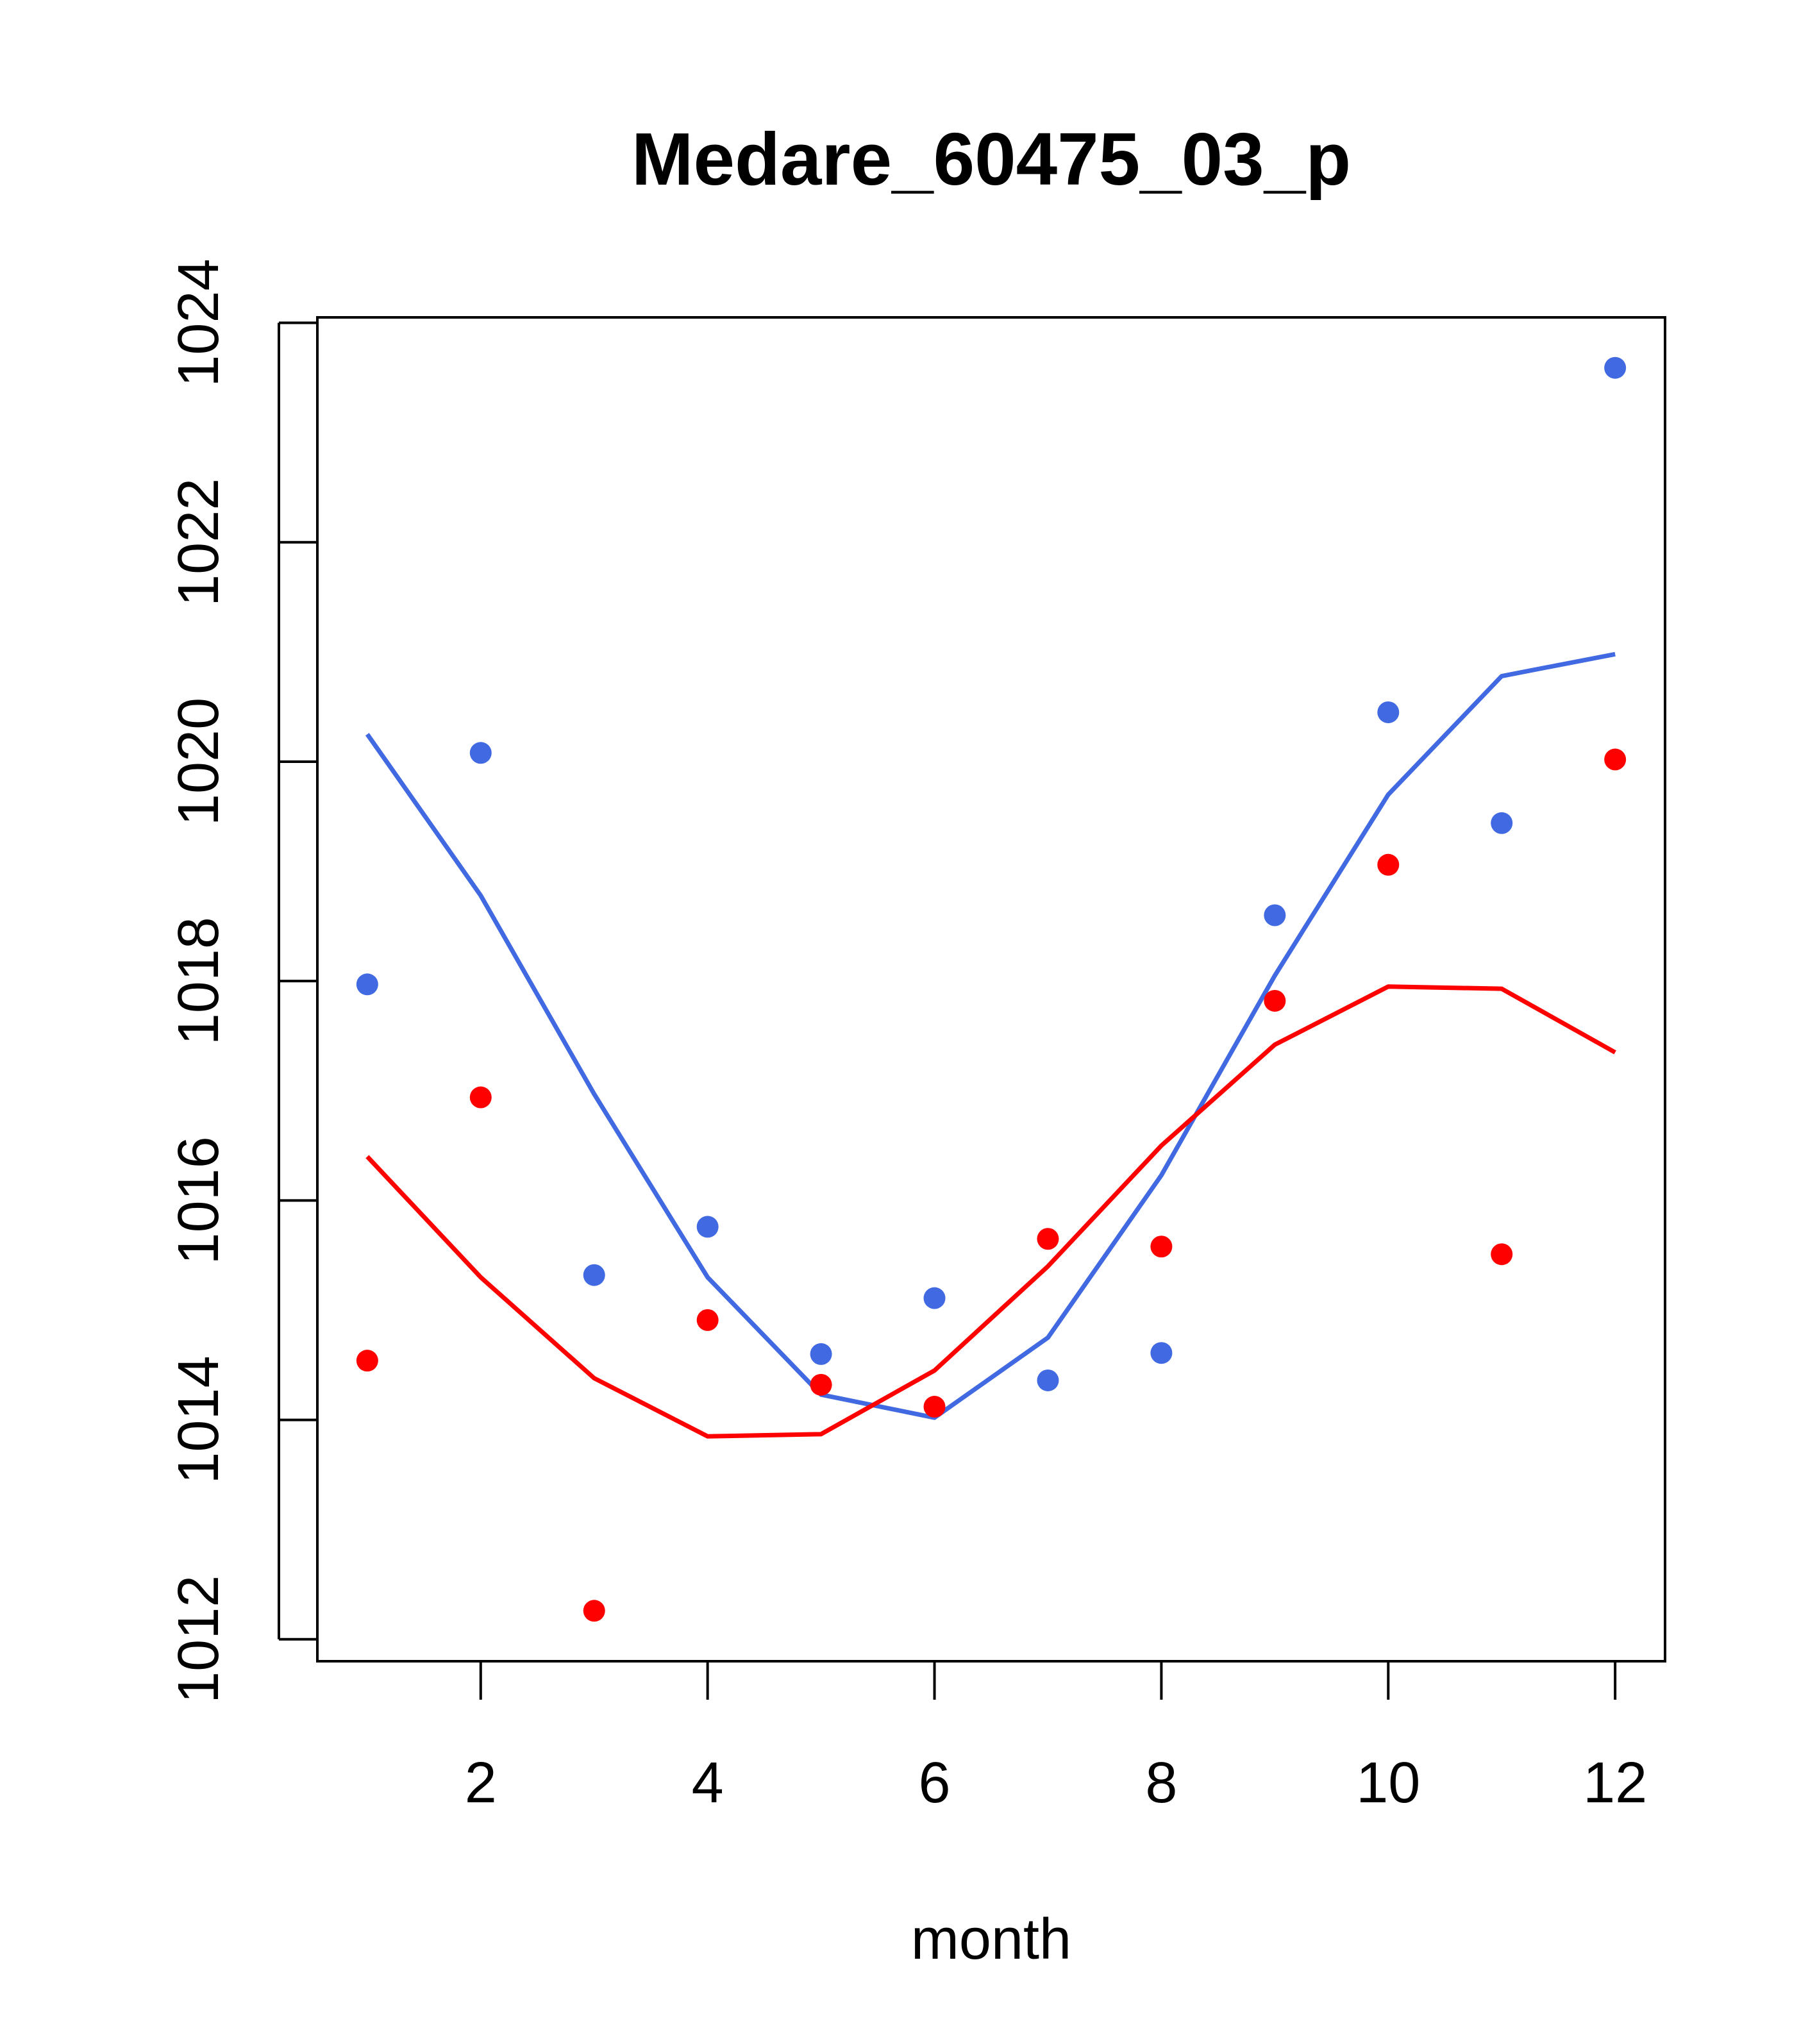 This screenshot has height=2044, width=1817. Describe the element at coordinates (199, 762) in the screenshot. I see `y-tick-label: 1020` at that location.